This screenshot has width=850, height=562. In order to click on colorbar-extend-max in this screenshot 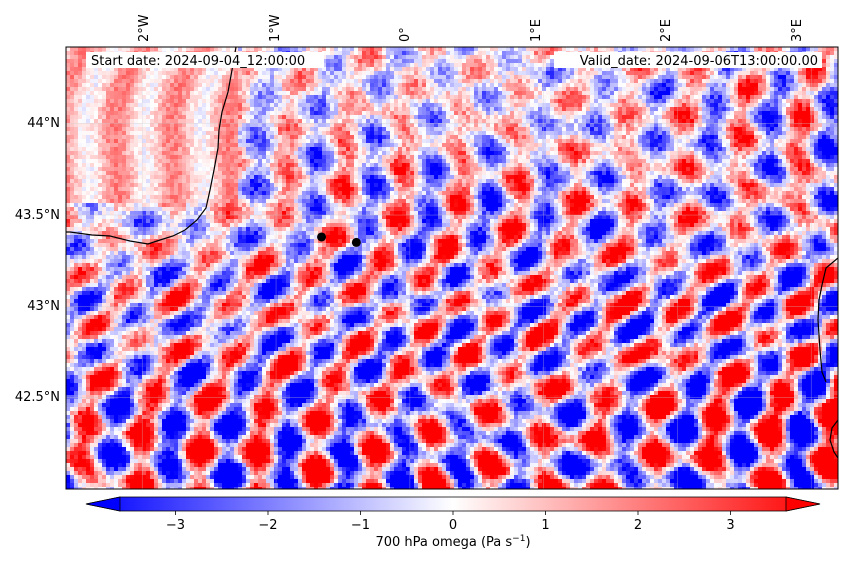, I will do `click(803, 504)`.